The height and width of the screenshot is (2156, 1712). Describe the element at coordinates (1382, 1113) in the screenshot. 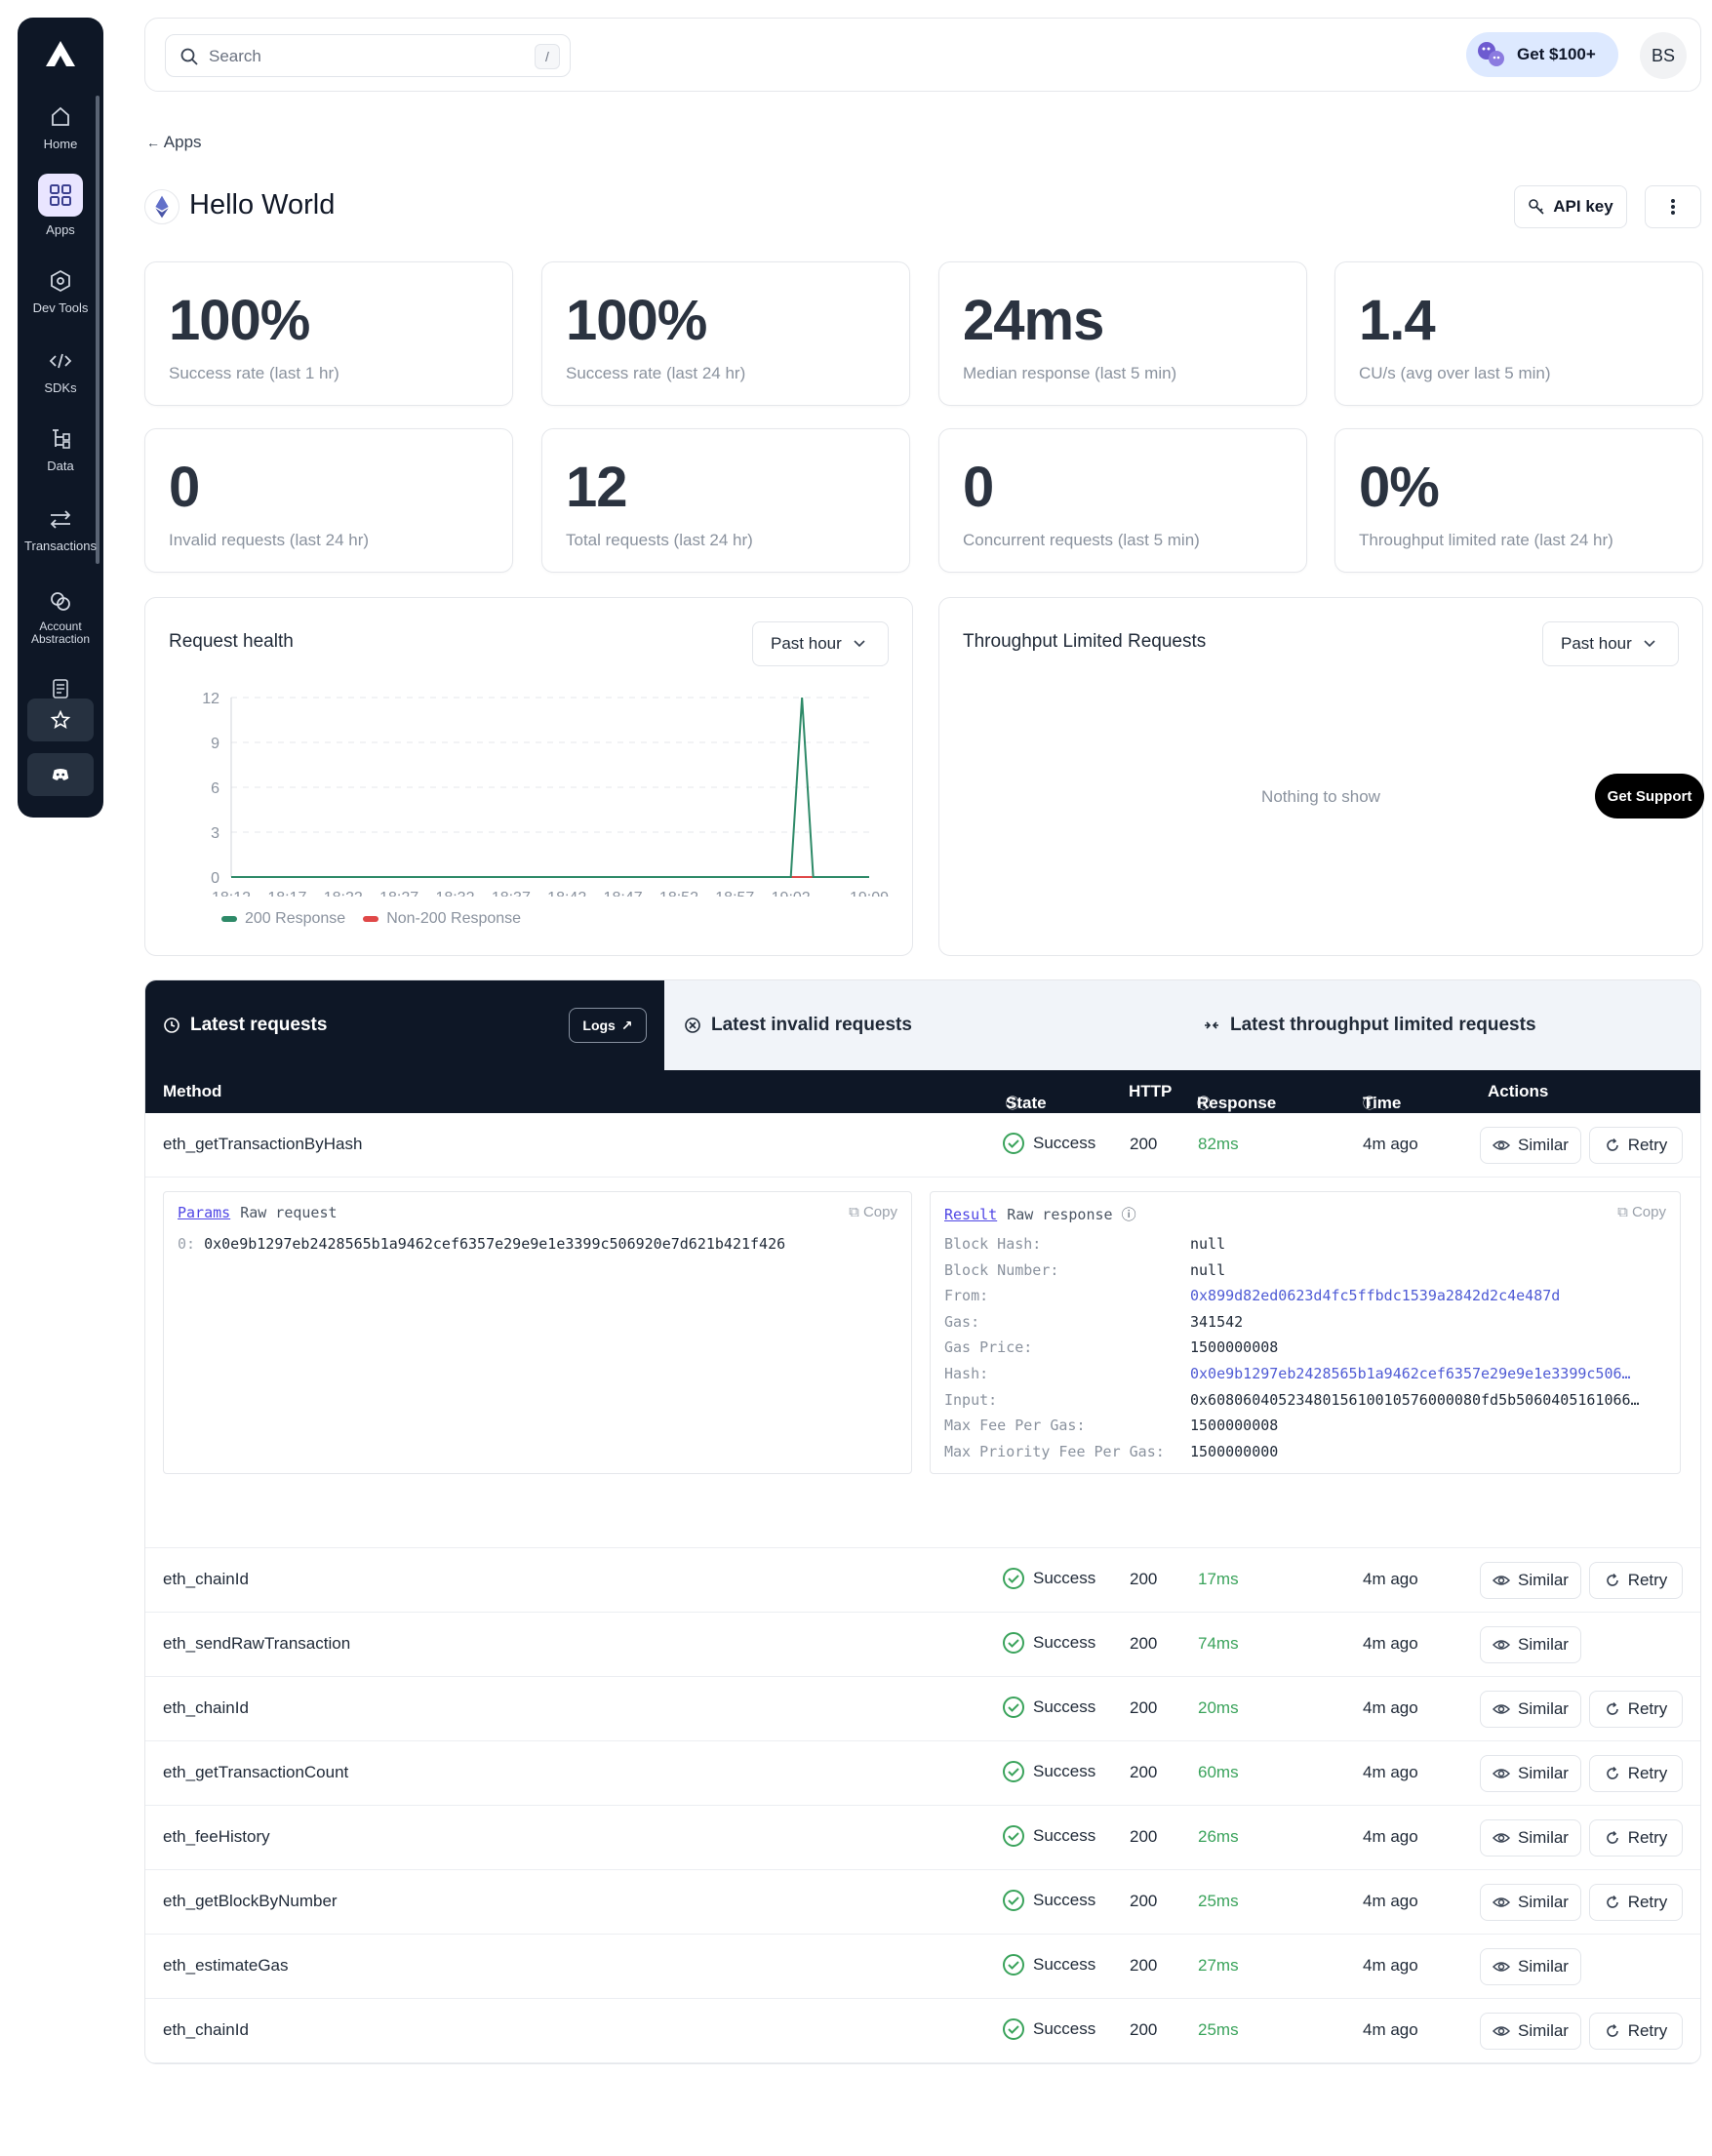

I see `col-label: Time sent` at that location.